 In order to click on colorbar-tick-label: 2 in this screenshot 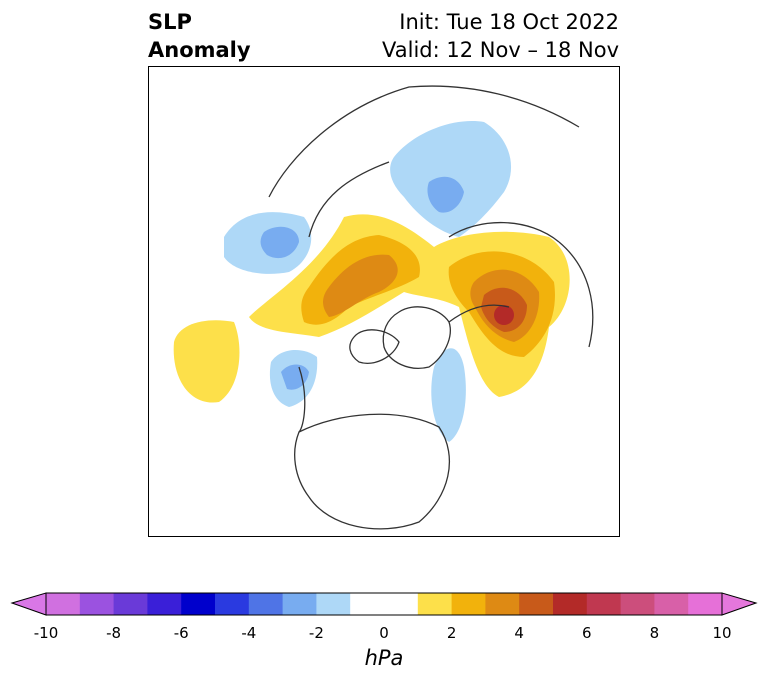, I will do `click(451, 633)`.